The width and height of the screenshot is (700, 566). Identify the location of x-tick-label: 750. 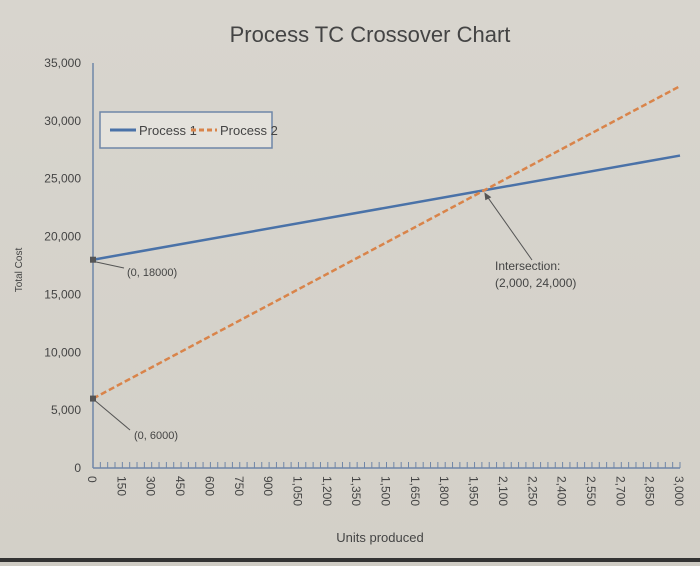
(239, 486).